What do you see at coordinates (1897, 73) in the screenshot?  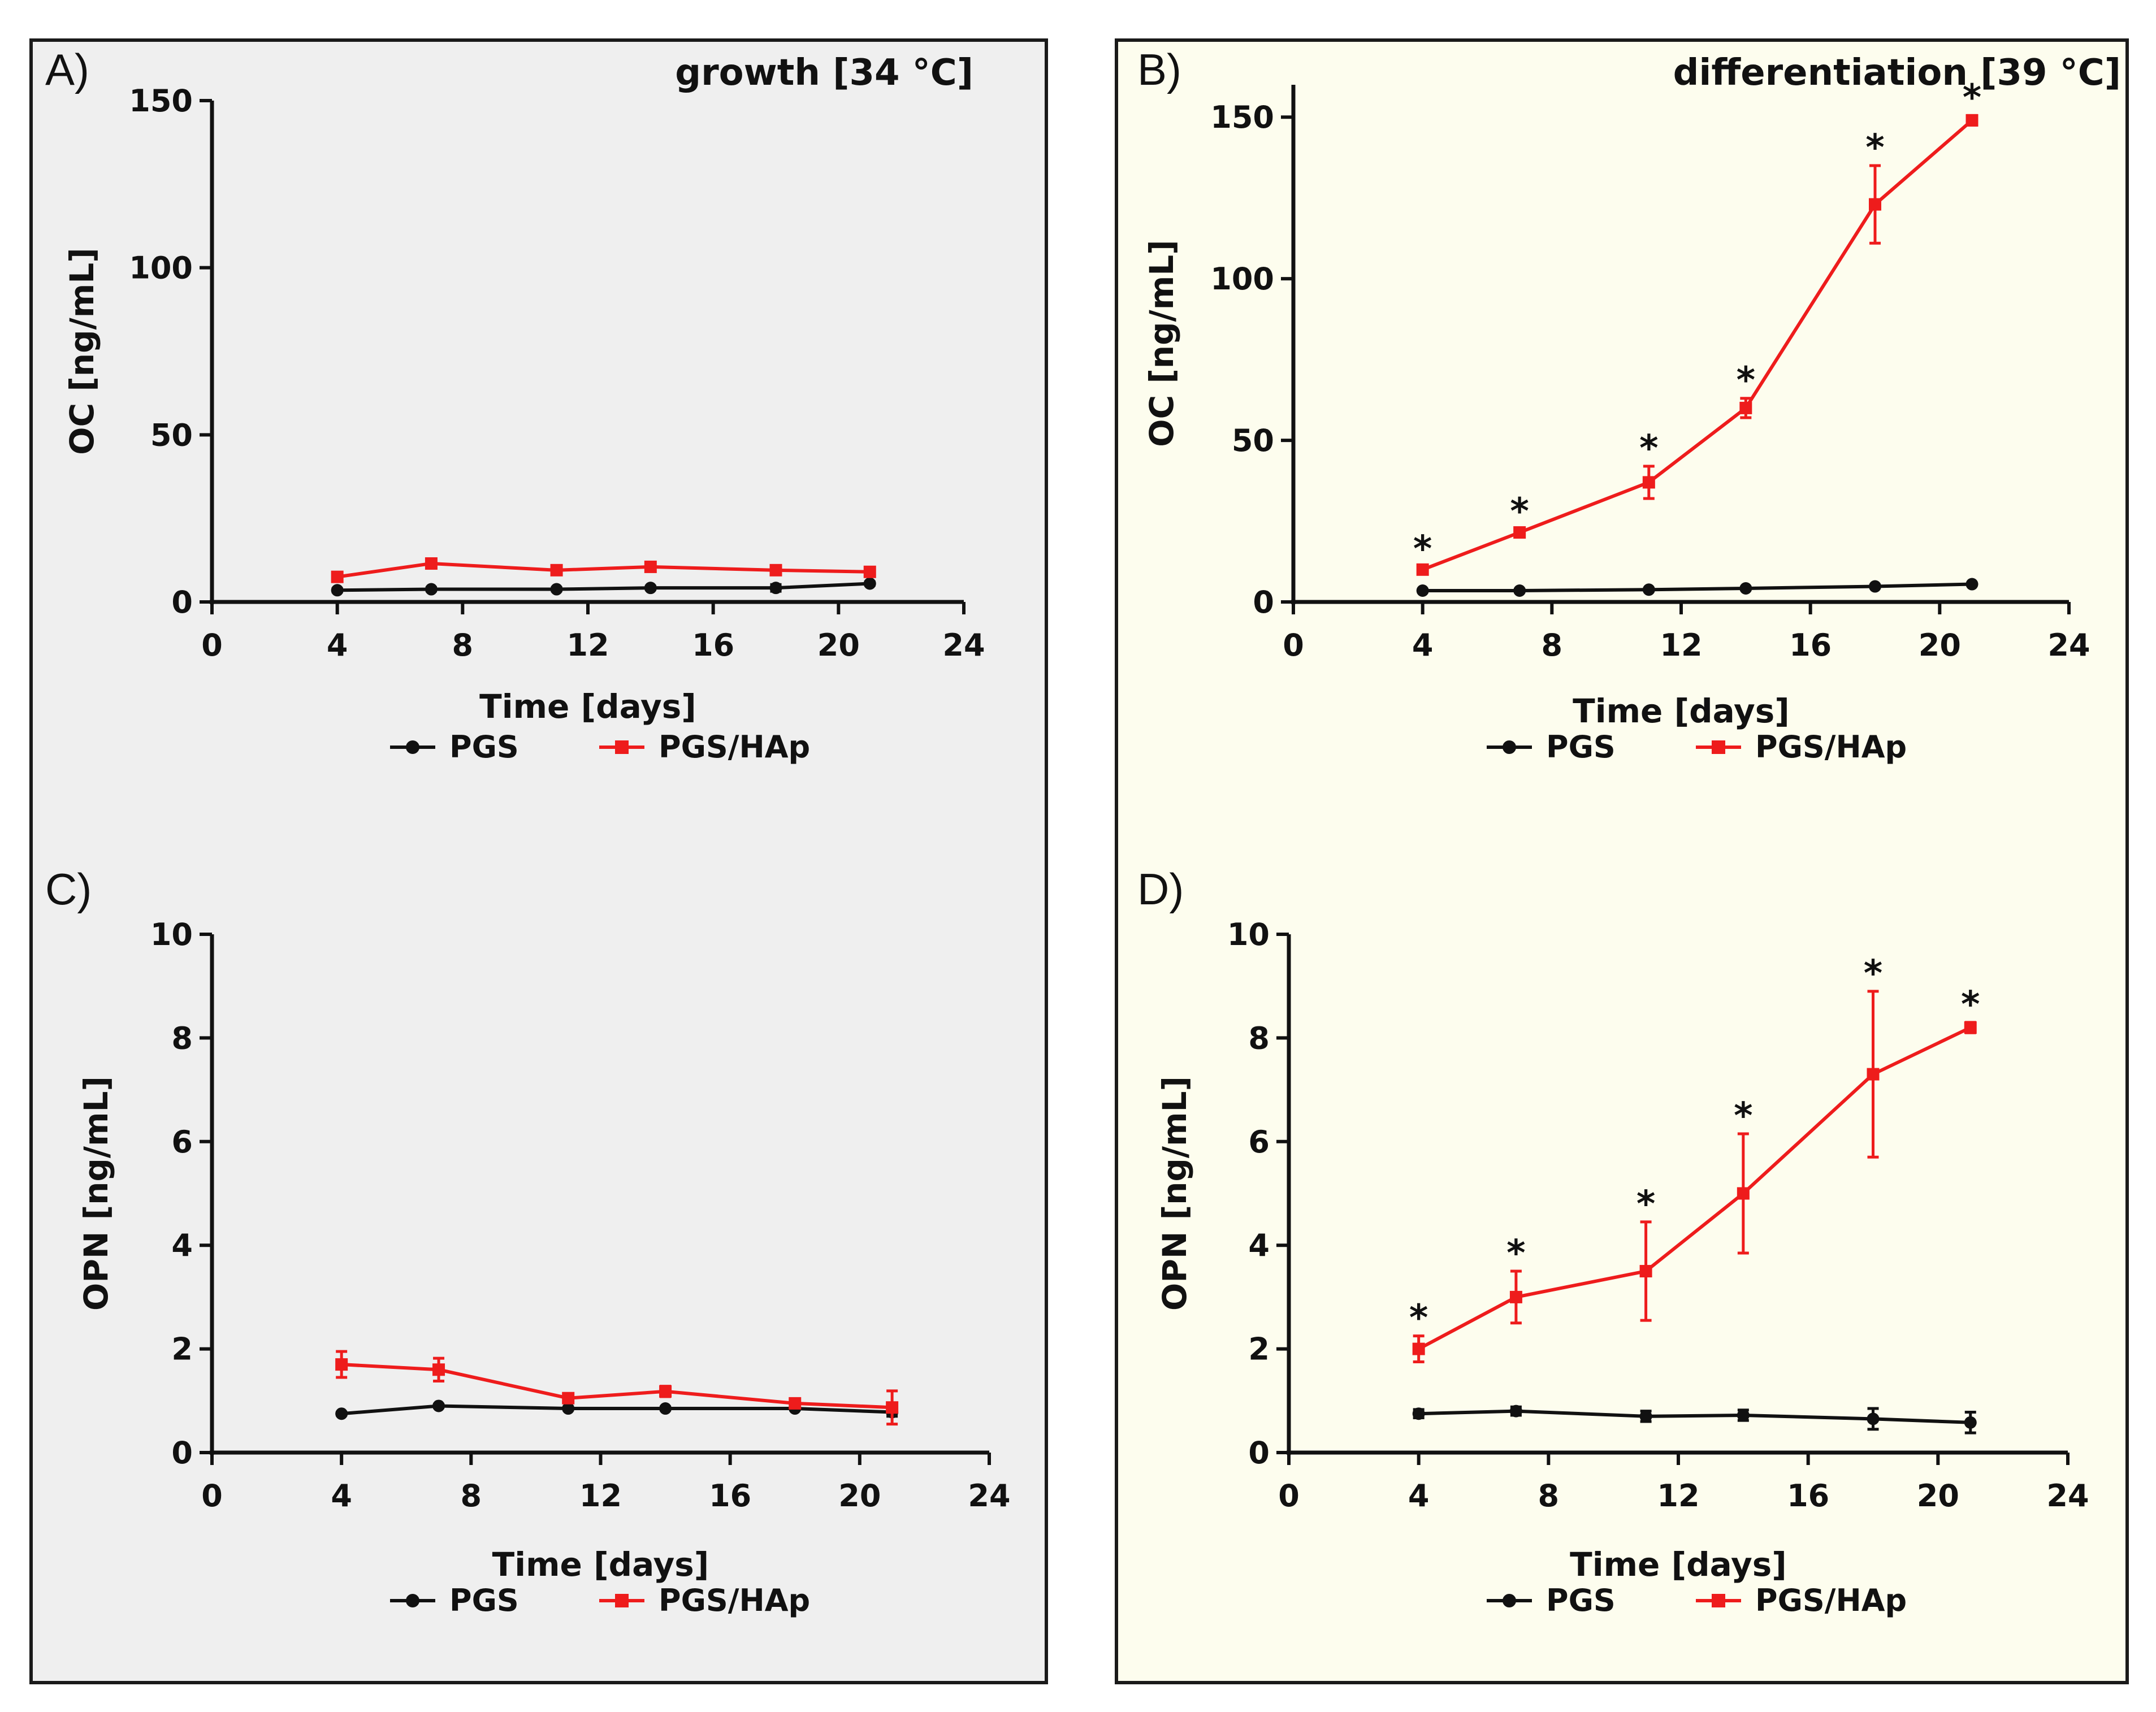 I see `condition-title: differentiation [39 °C]` at bounding box center [1897, 73].